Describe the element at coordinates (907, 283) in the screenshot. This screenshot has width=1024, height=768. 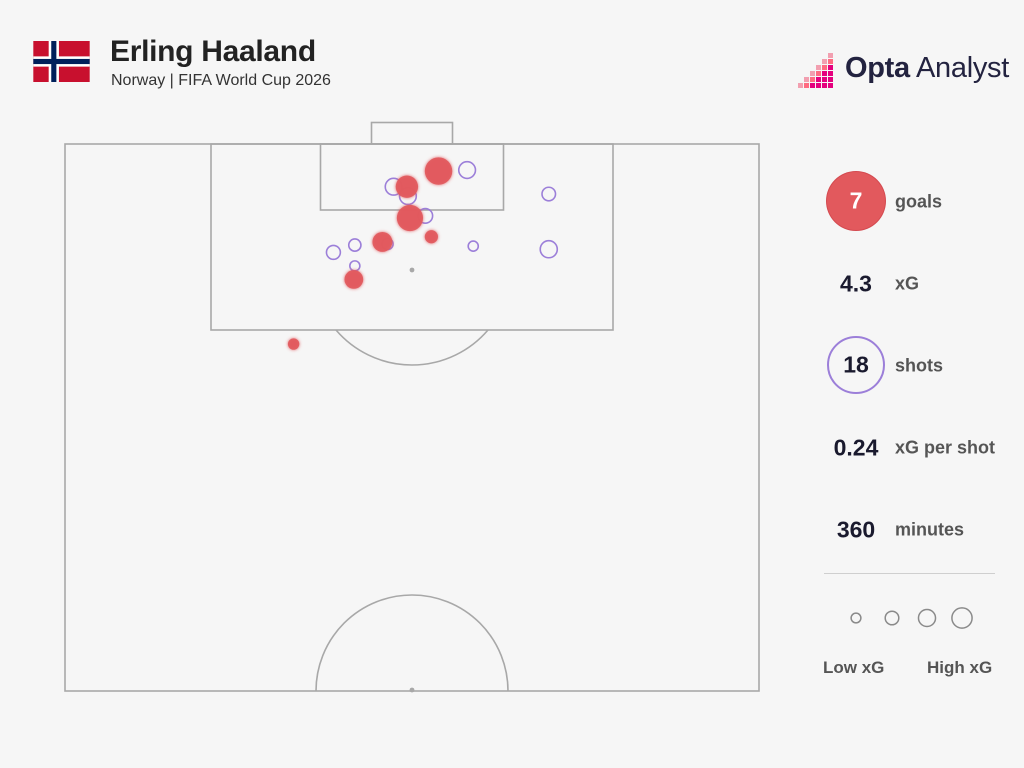
I see `xg-label: xG` at that location.